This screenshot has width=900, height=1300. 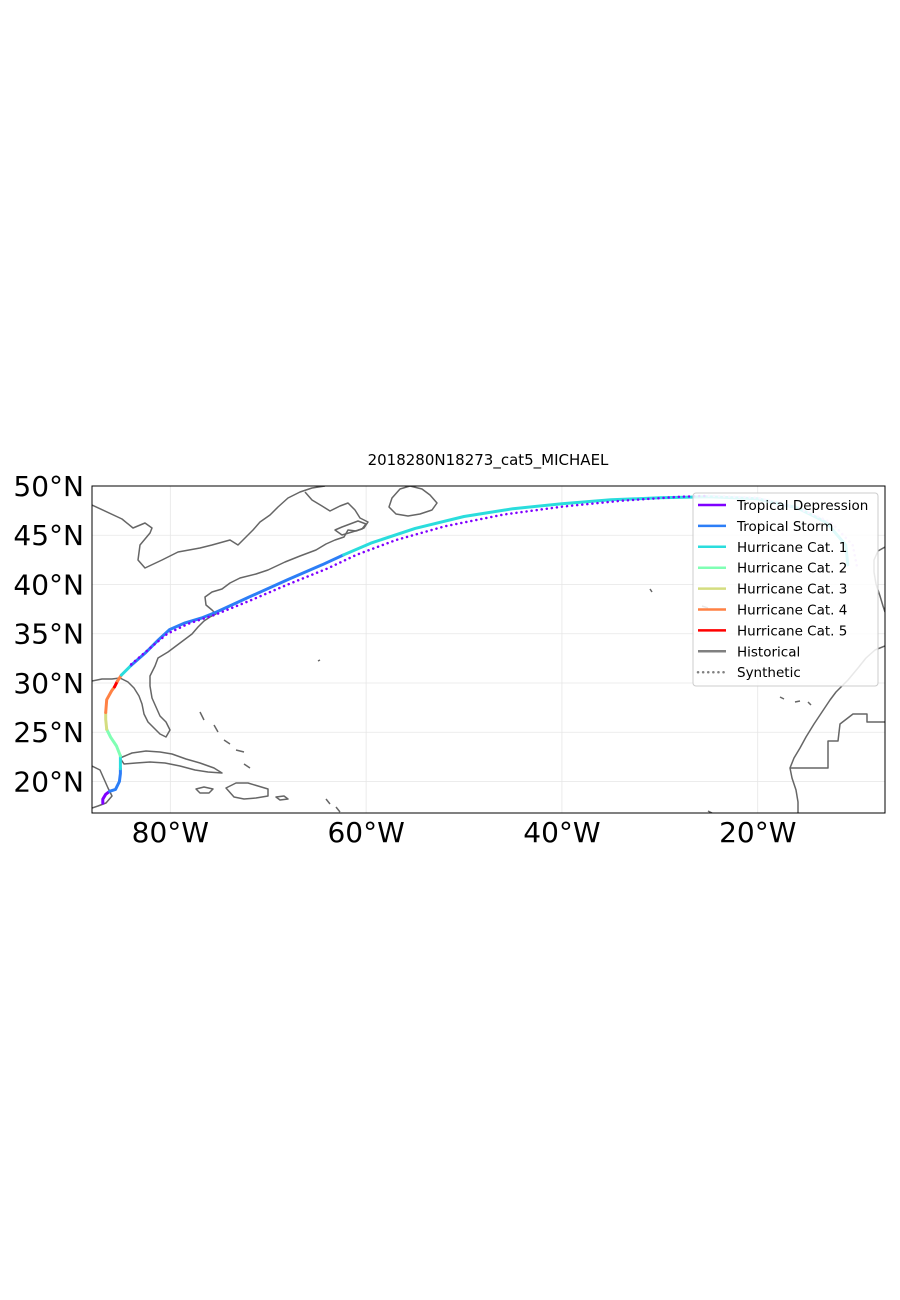 What do you see at coordinates (413, 501) in the screenshot?
I see `coastline-newfoundland` at bounding box center [413, 501].